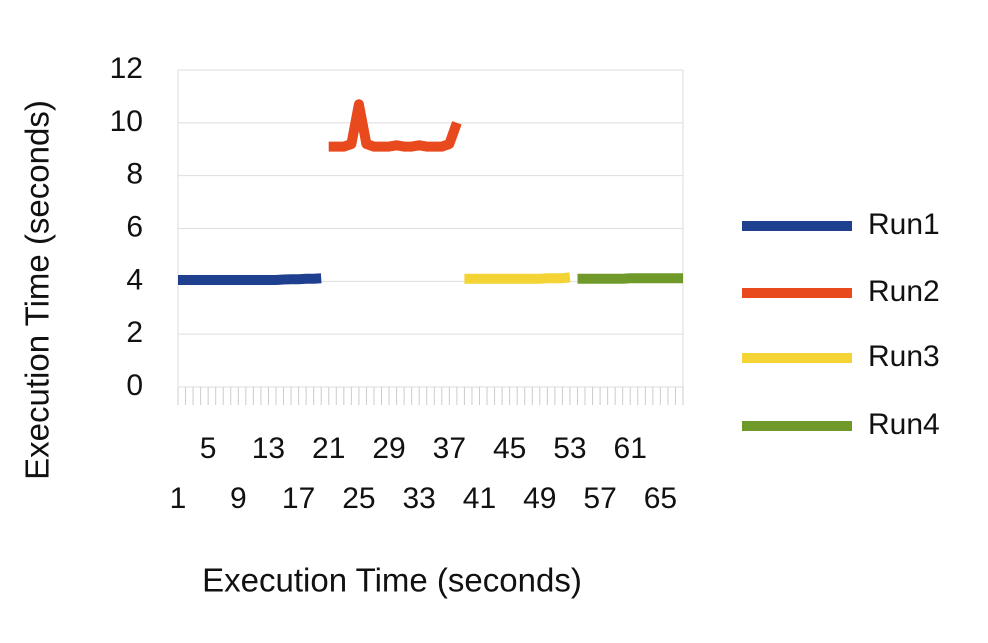 The width and height of the screenshot is (988, 643). What do you see at coordinates (419, 498) in the screenshot?
I see `x-tick-label: 33` at bounding box center [419, 498].